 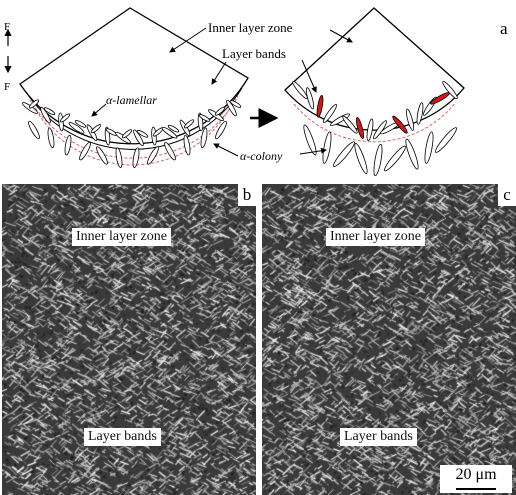 What do you see at coordinates (375, 237) in the screenshot?
I see `panel-c-inner-zone-label: Inner layer zone` at bounding box center [375, 237].